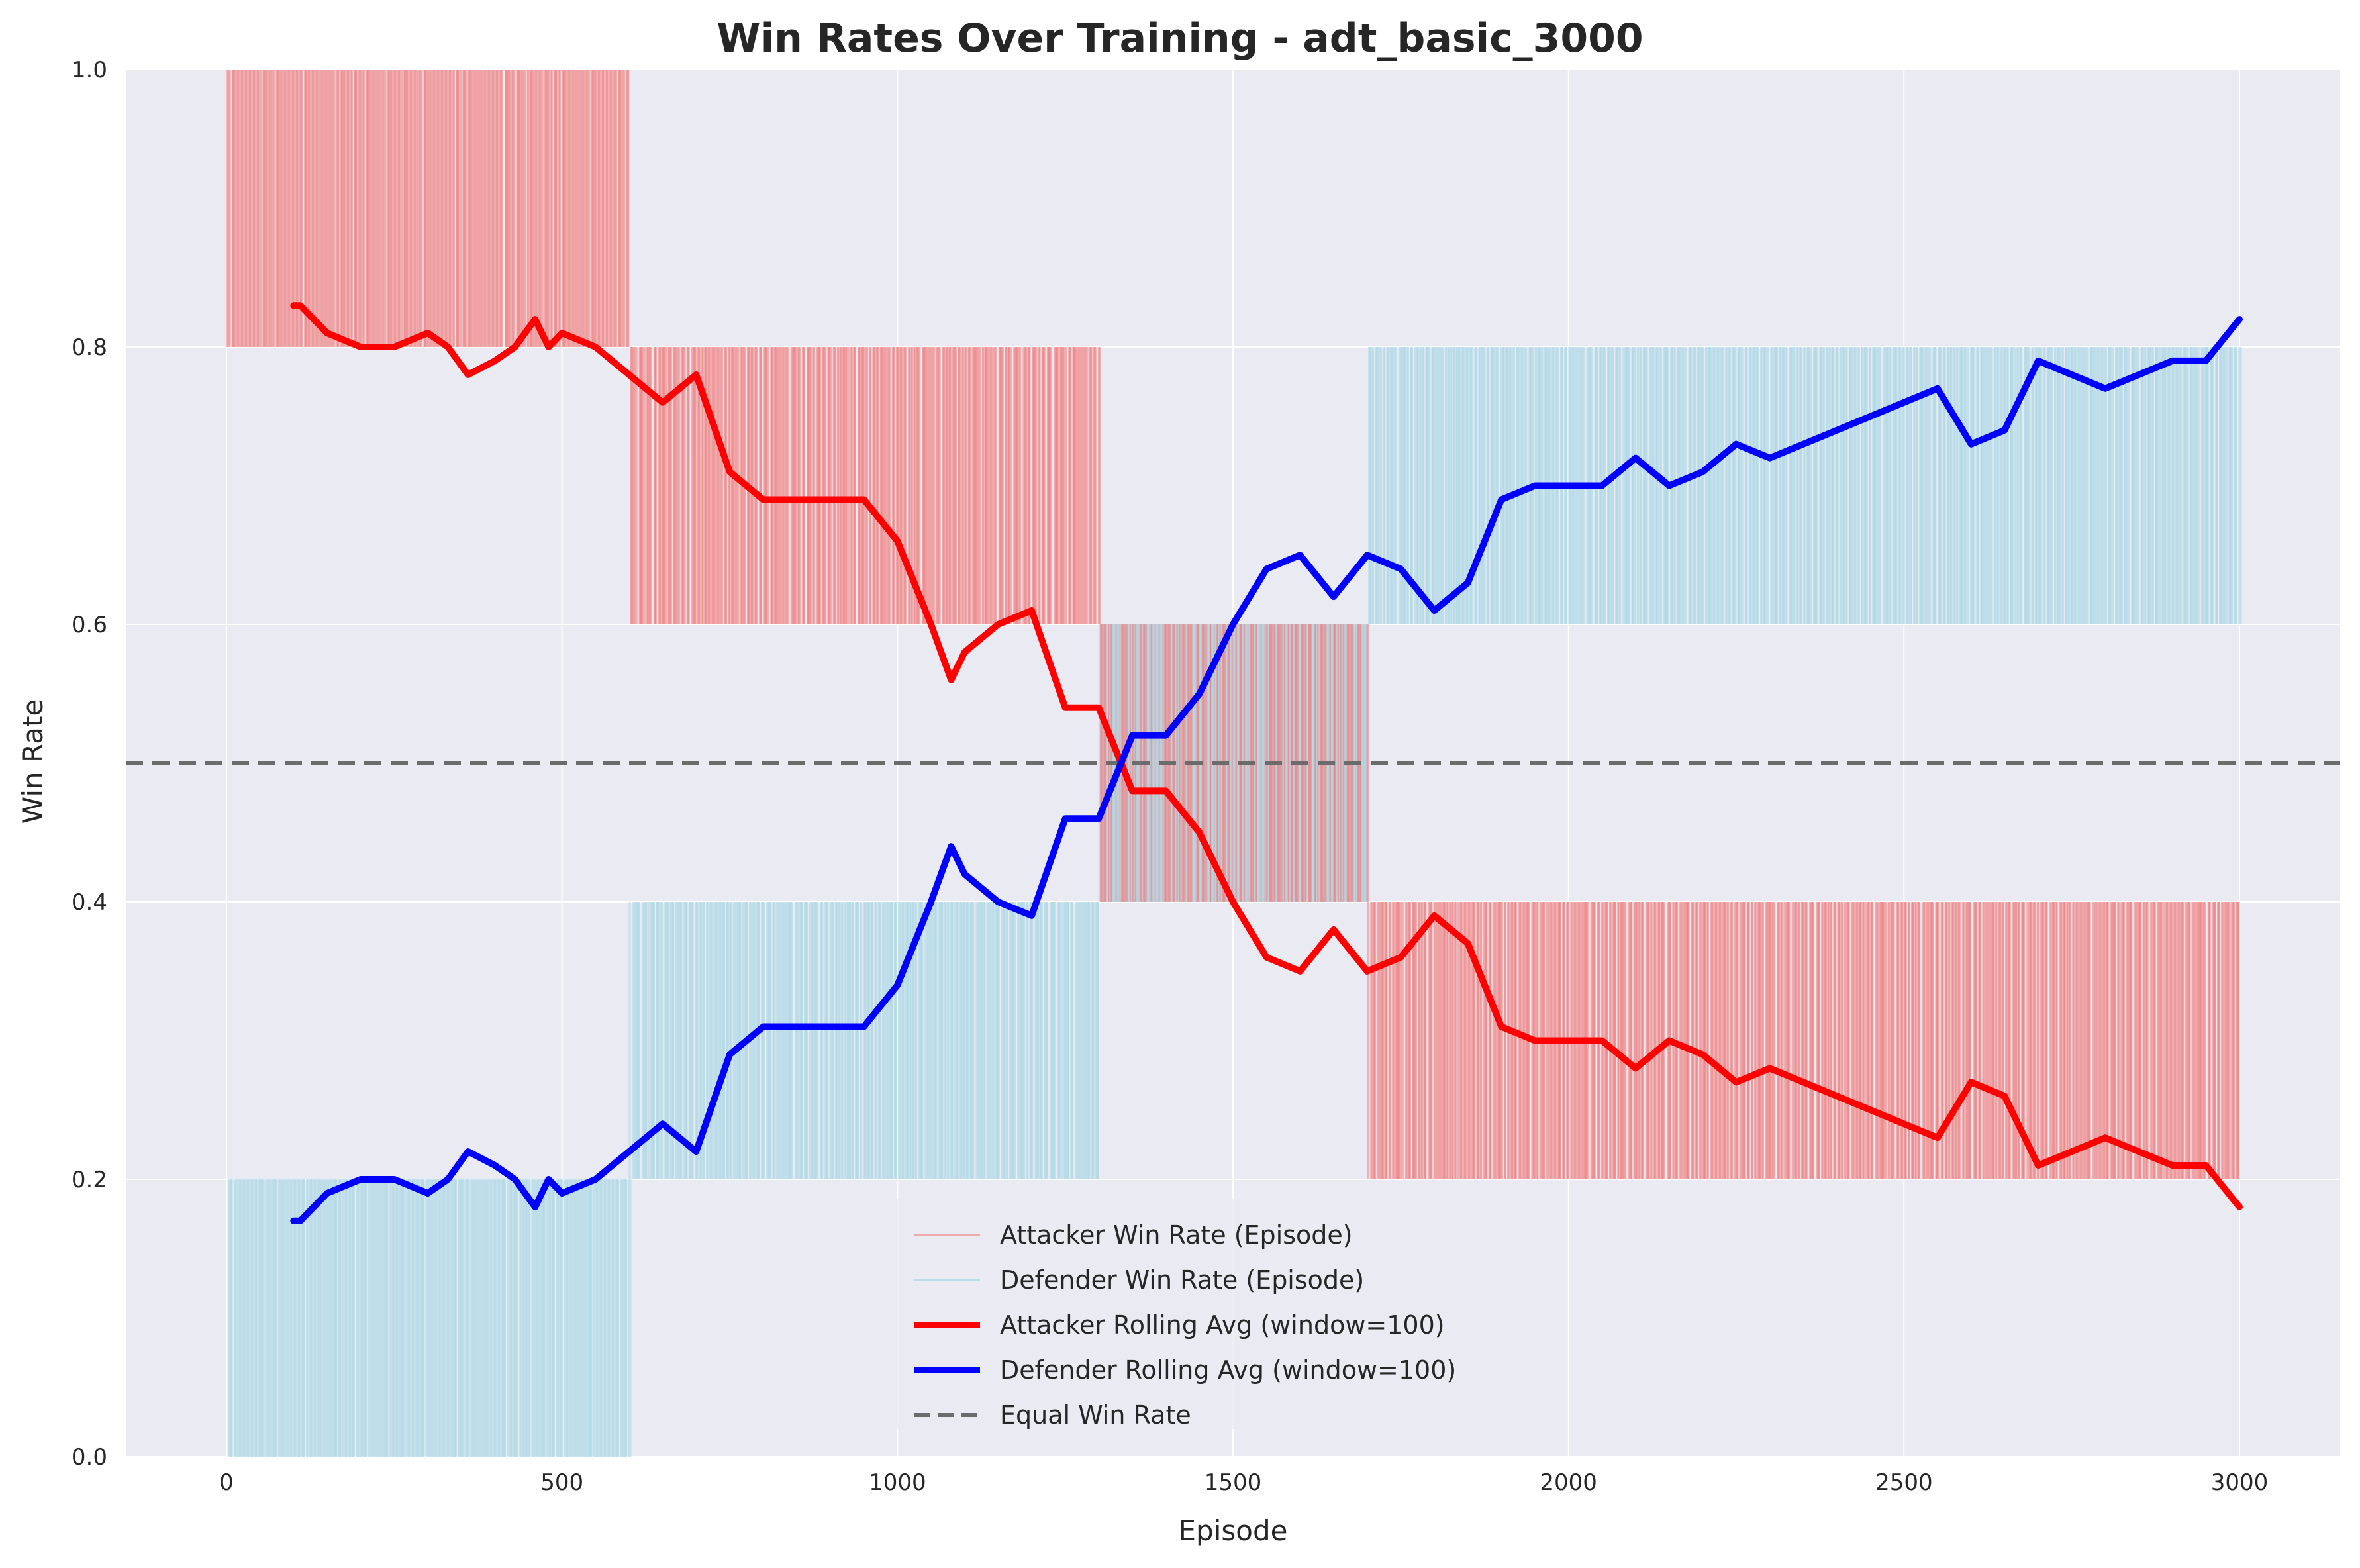  I want to click on x-tick-label: 500, so click(561, 1482).